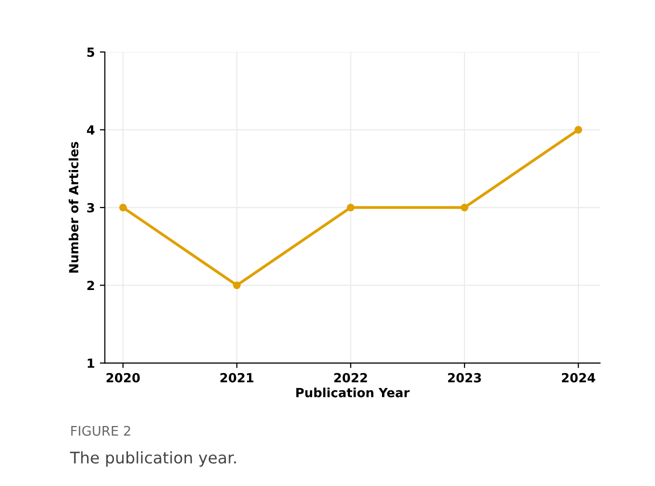  Describe the element at coordinates (90, 207) in the screenshot. I see `y-tick-label: 3` at that location.